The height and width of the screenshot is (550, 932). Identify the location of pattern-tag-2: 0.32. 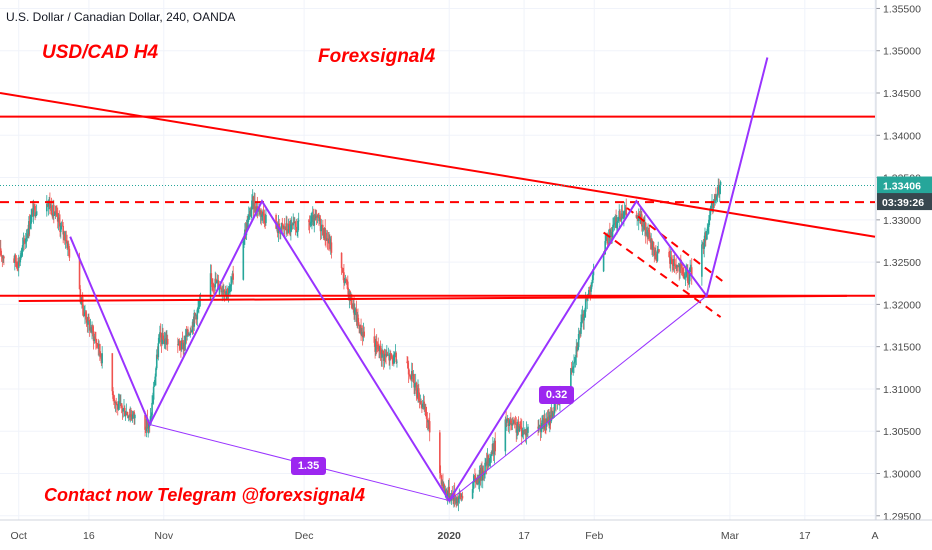
(556, 394).